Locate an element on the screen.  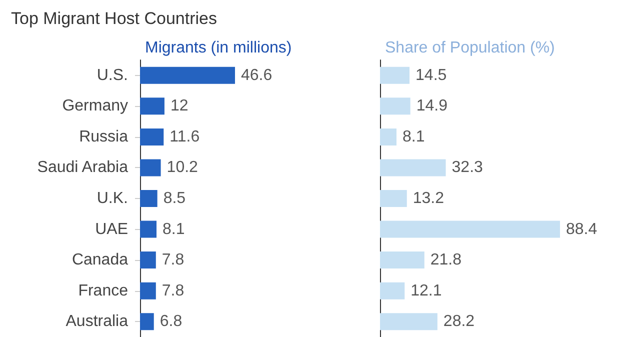
data-label: 32.3 is located at coordinates (468, 167).